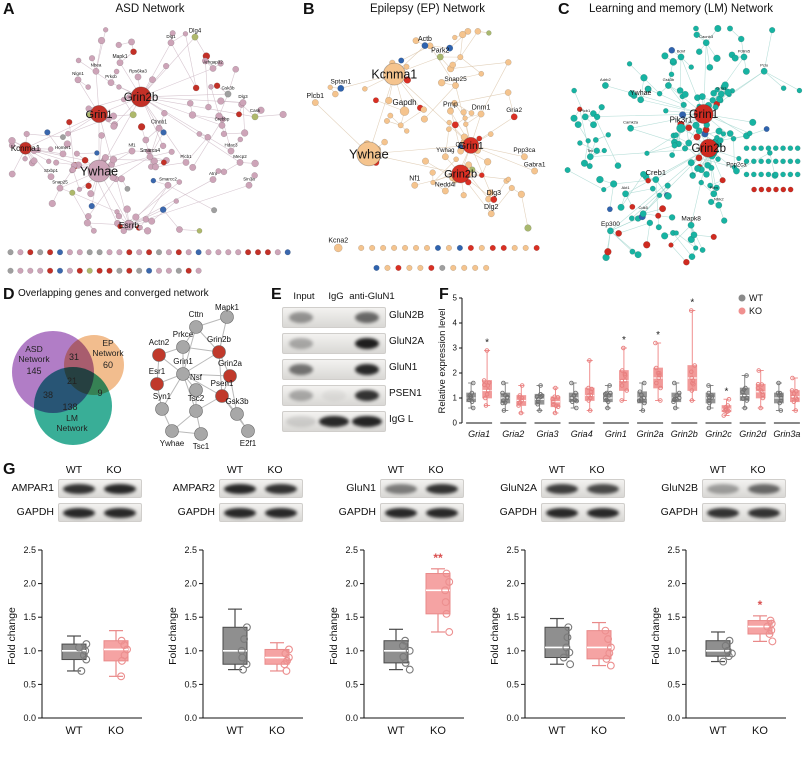  I want to click on label: Ywhae, so click(172, 443).